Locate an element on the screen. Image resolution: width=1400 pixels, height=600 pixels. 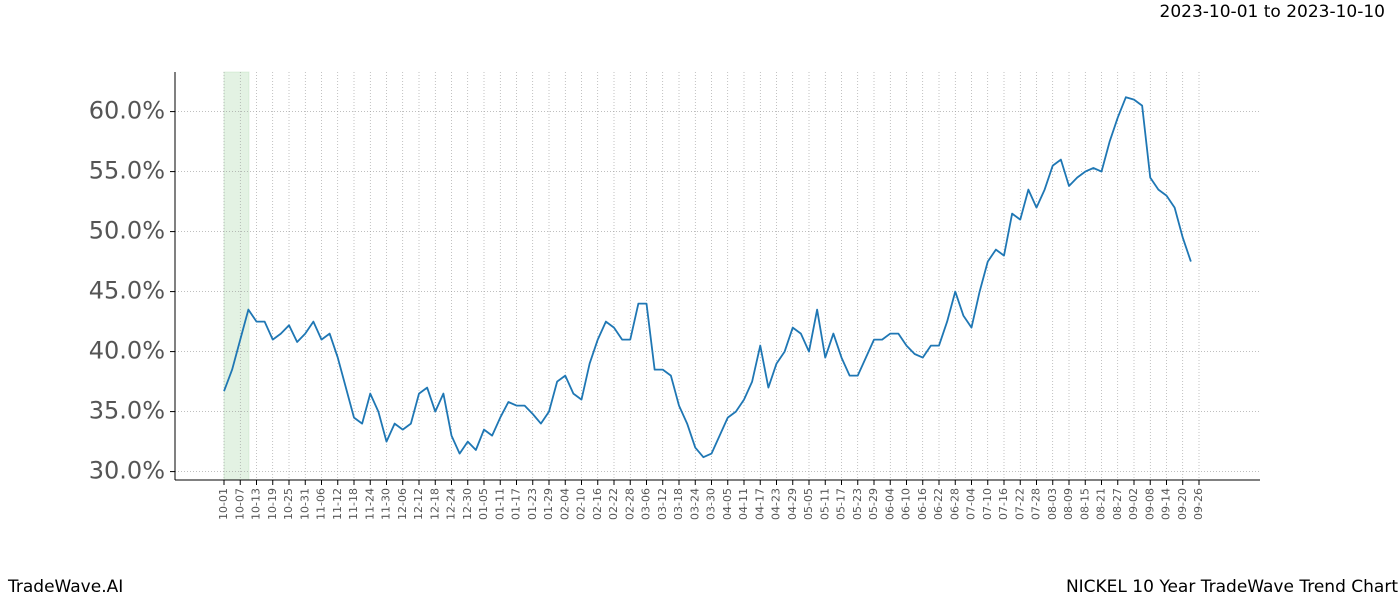
y-tick-label: 35.0% is located at coordinates (127, 411).